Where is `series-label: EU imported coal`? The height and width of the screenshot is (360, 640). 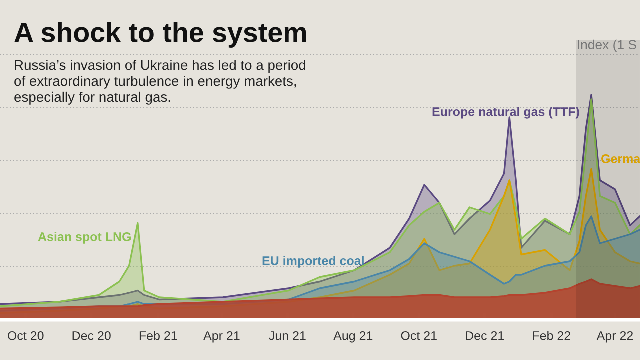
series-label: EU imported coal is located at coordinates (313, 262).